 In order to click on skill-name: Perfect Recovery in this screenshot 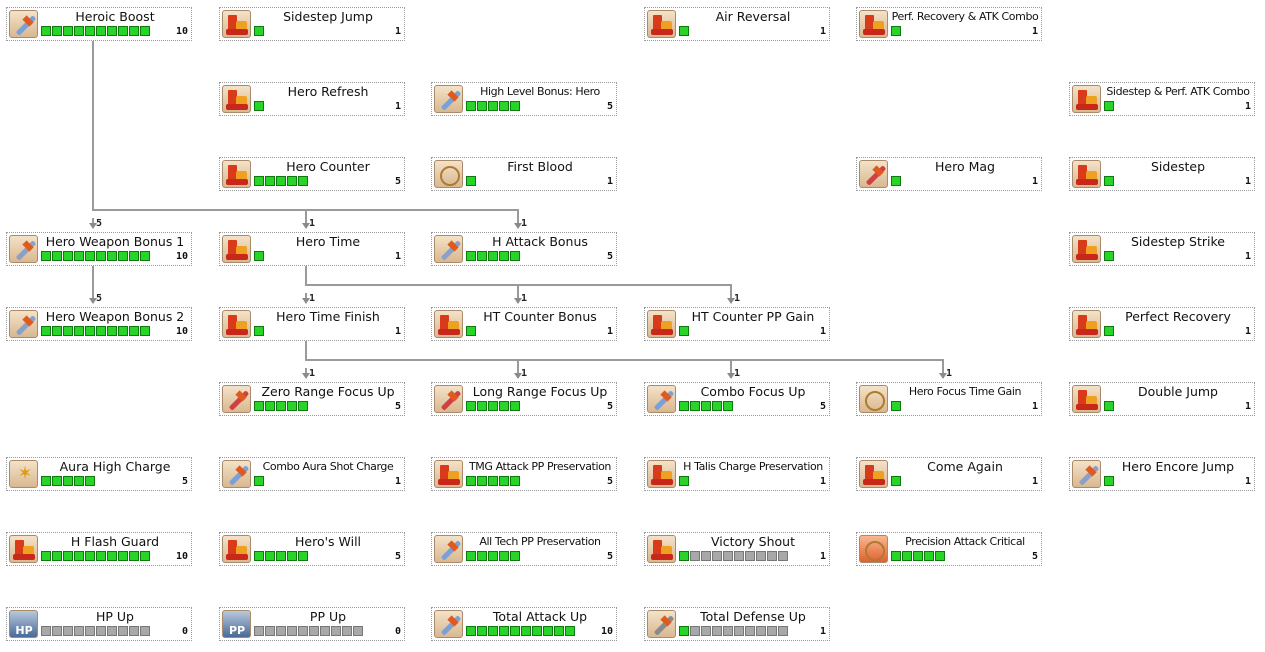, I will do `click(1178, 317)`.